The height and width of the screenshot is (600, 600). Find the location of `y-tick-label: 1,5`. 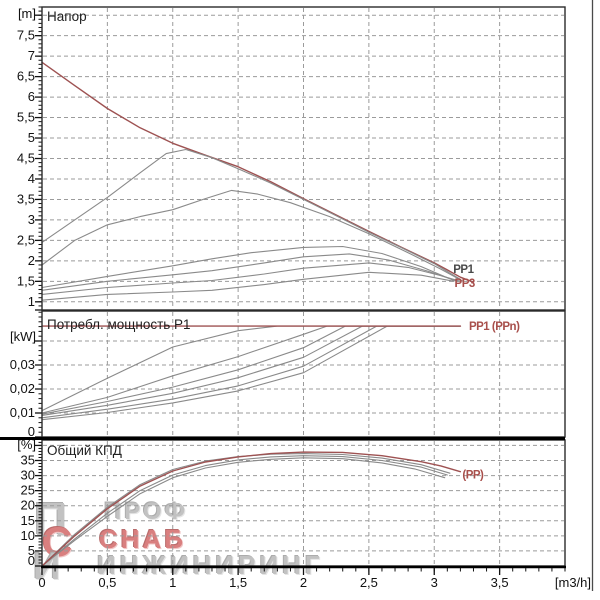

y-tick-label: 1,5 is located at coordinates (26, 280).